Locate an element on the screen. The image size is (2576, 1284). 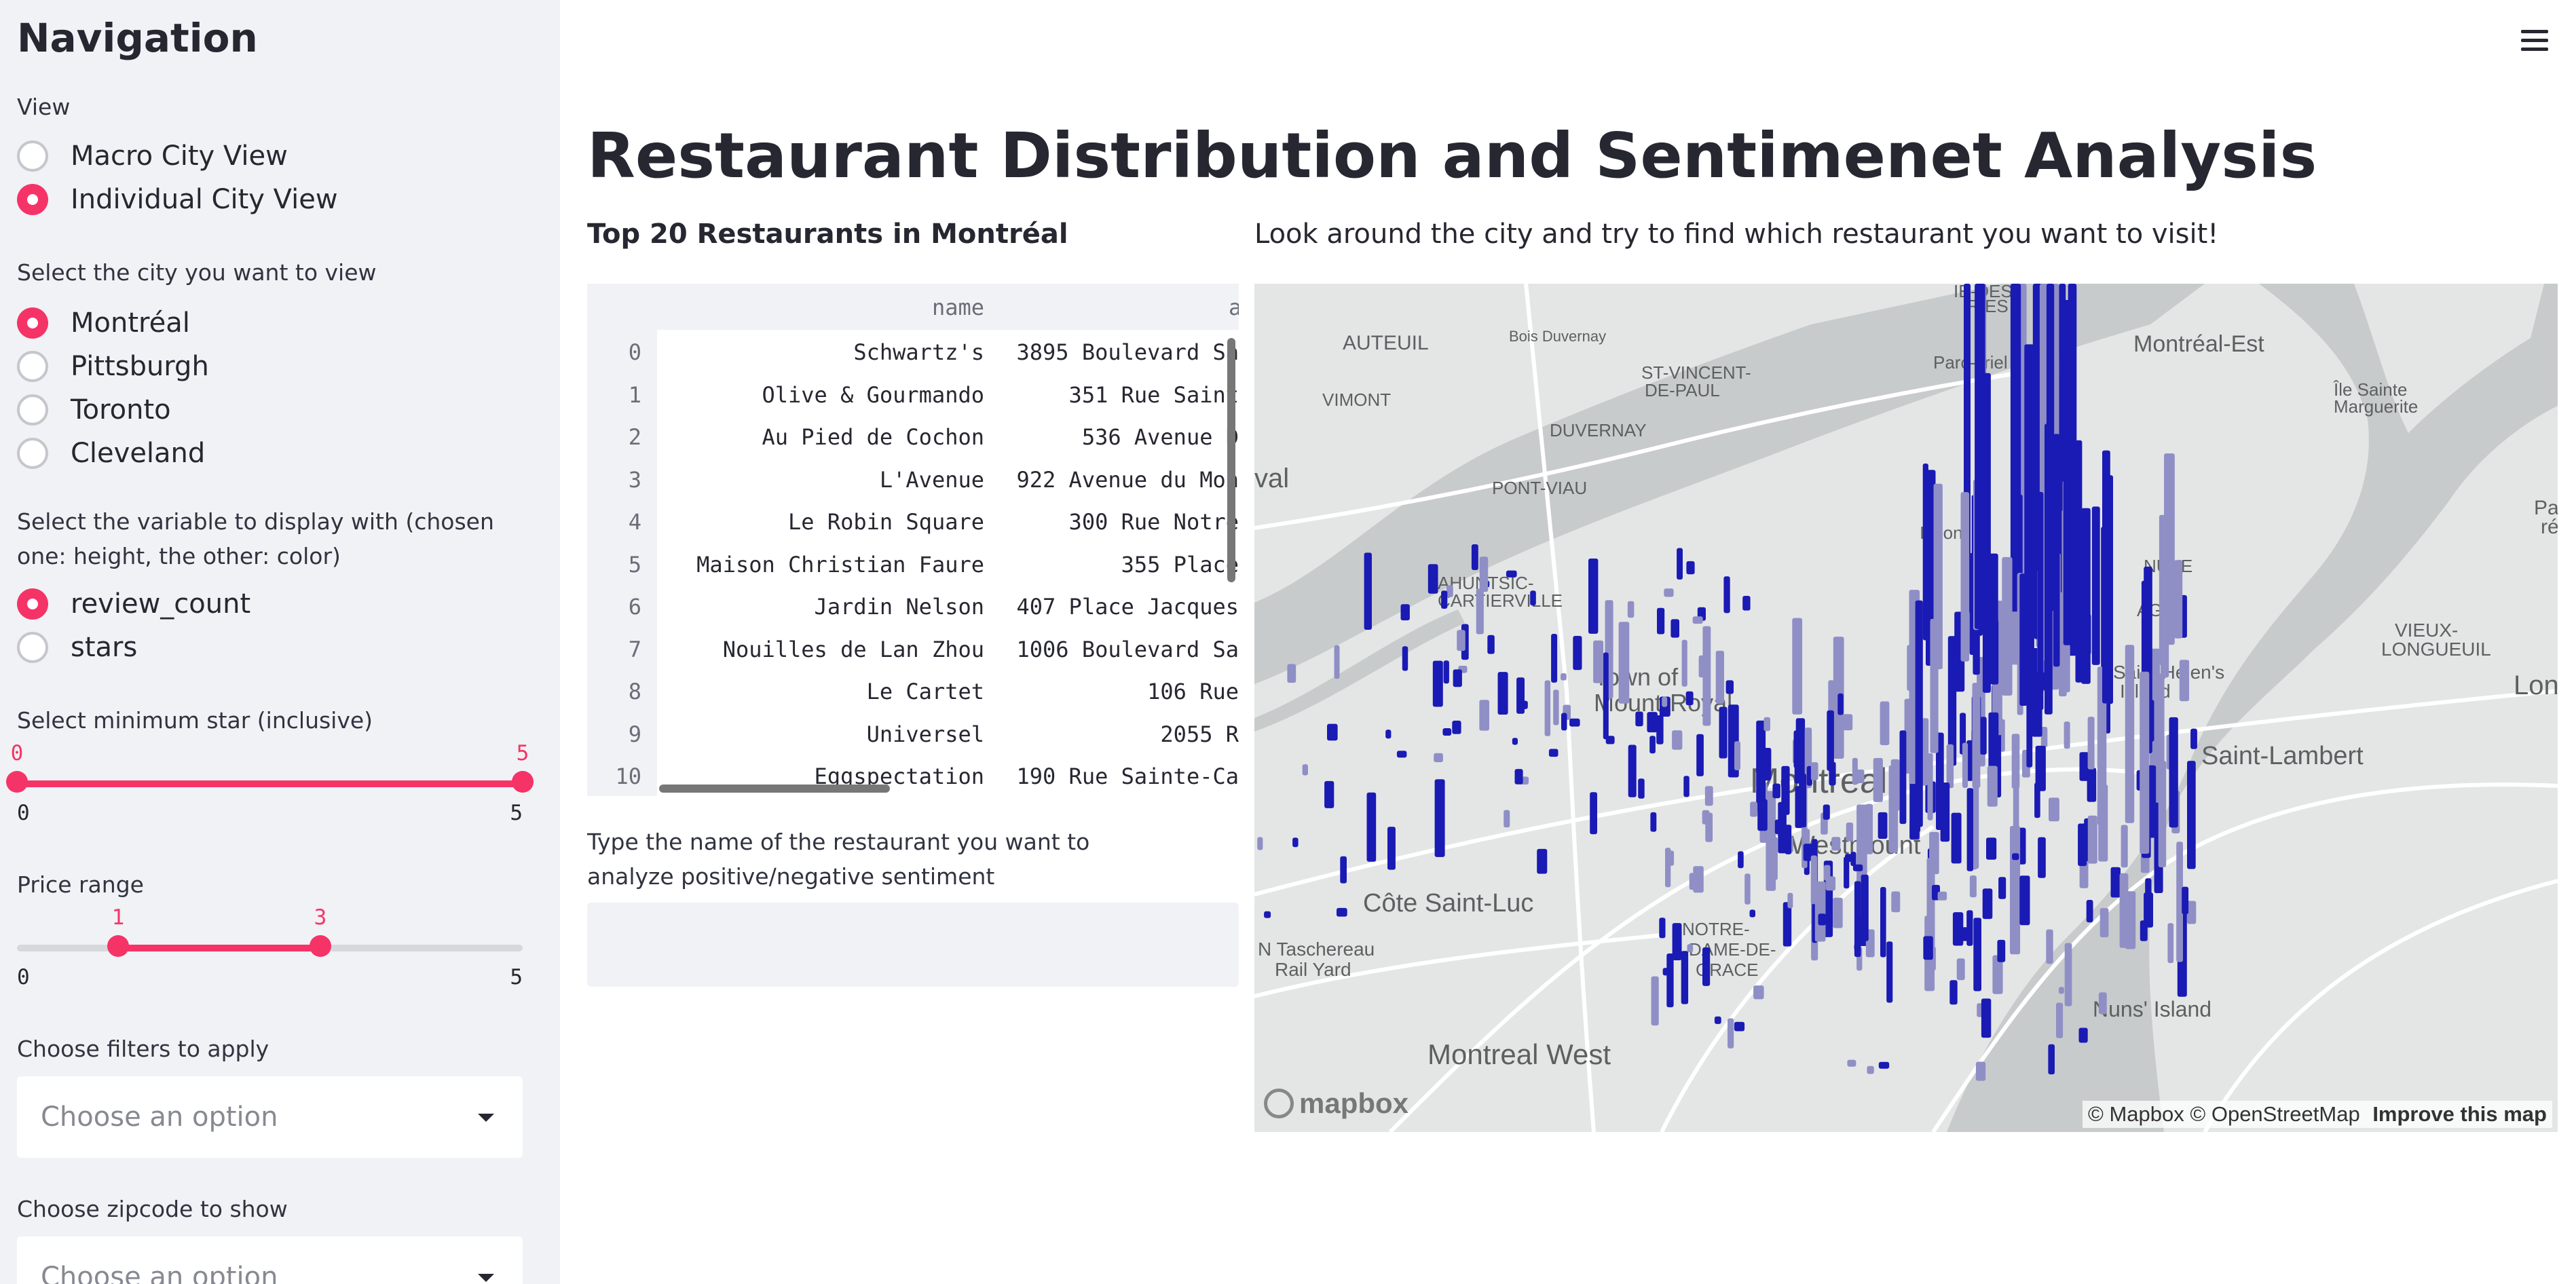
table-row: 0 Schwartz's 3895 Boulevard Sa is located at coordinates (913, 351).